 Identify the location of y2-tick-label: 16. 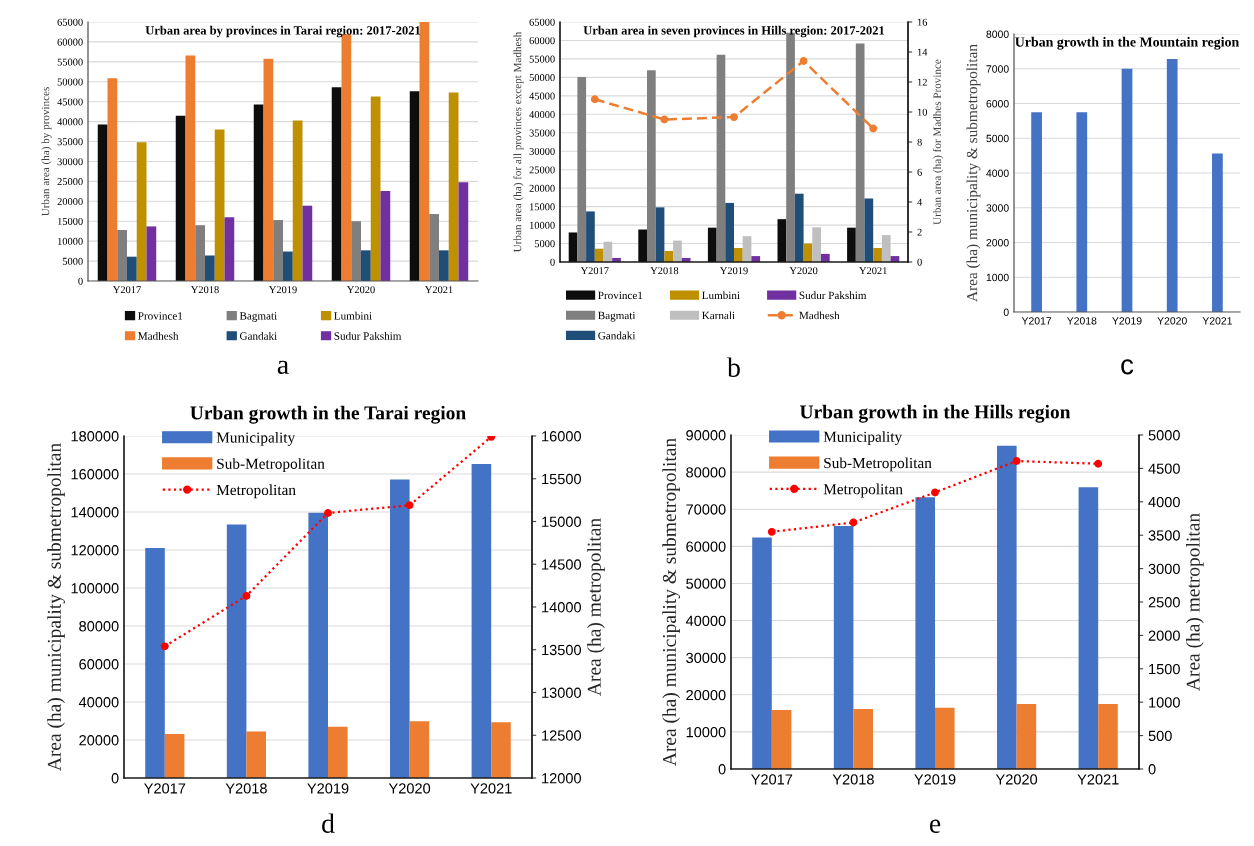
(922, 22).